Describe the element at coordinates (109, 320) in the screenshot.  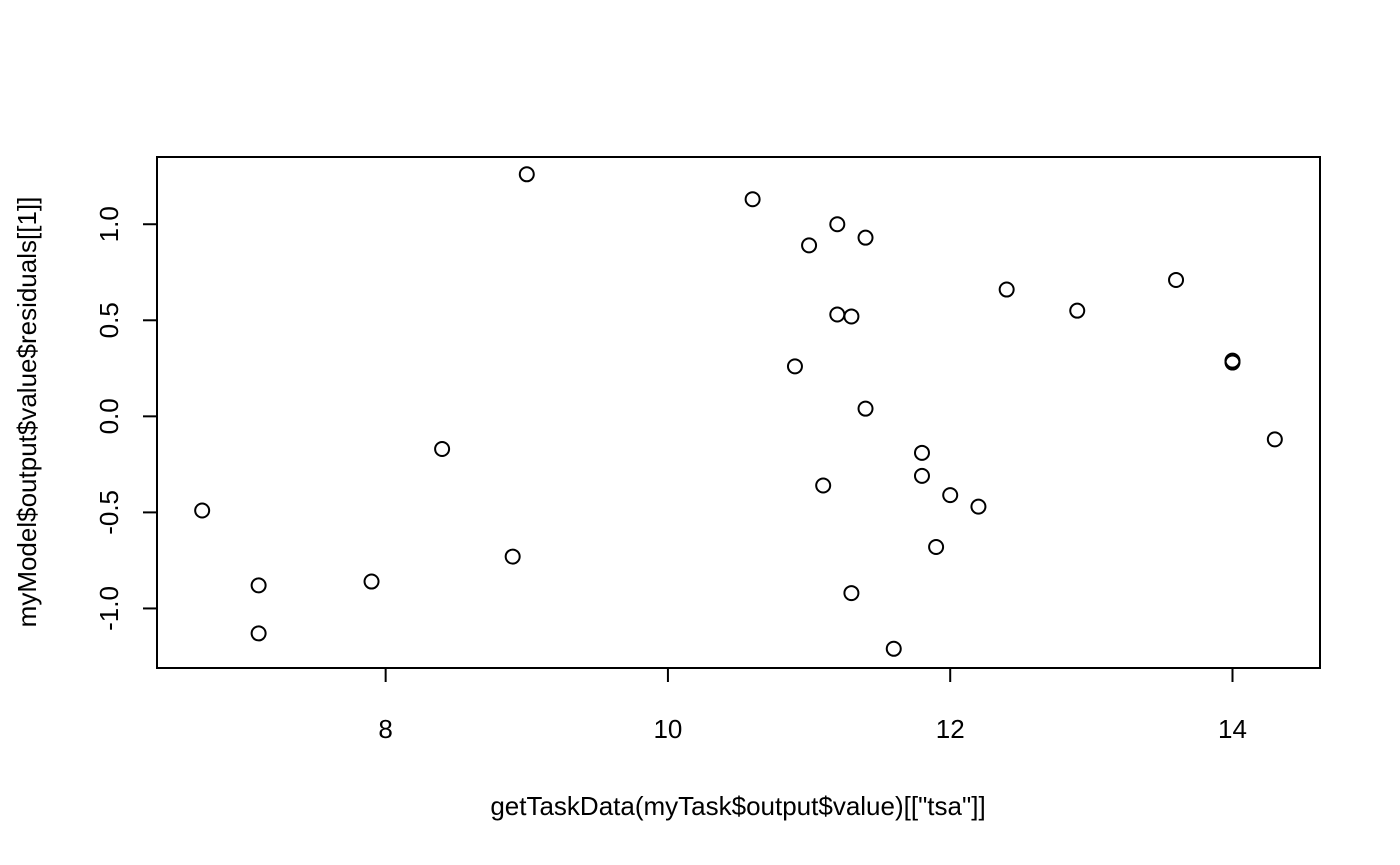
I see `y-tick-label: 0.5` at that location.